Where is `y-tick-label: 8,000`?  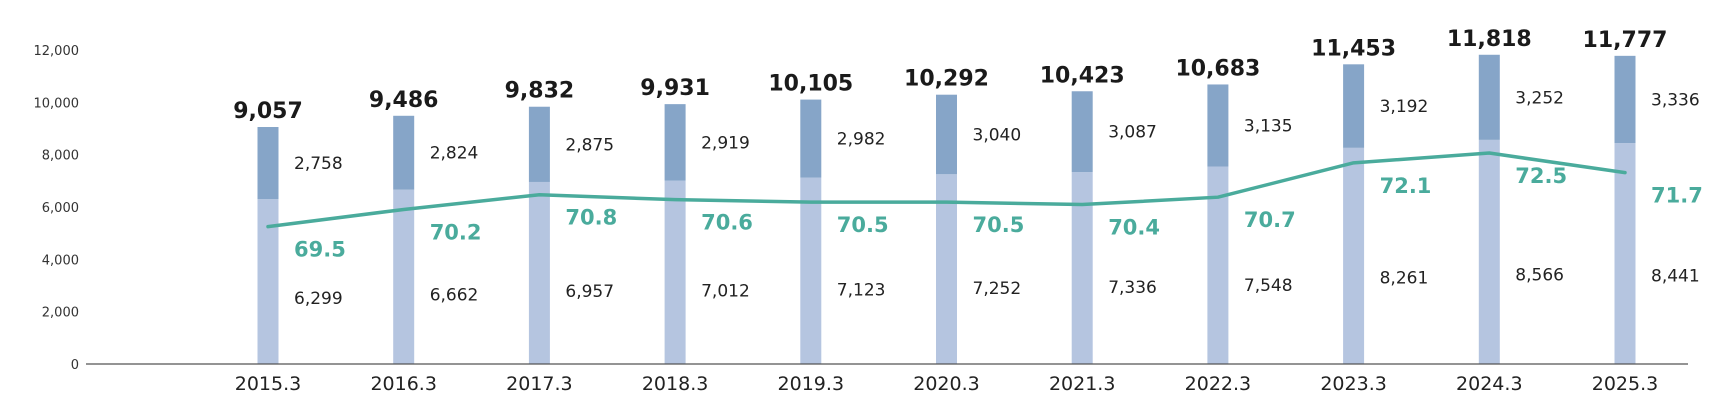 y-tick-label: 8,000 is located at coordinates (60, 156).